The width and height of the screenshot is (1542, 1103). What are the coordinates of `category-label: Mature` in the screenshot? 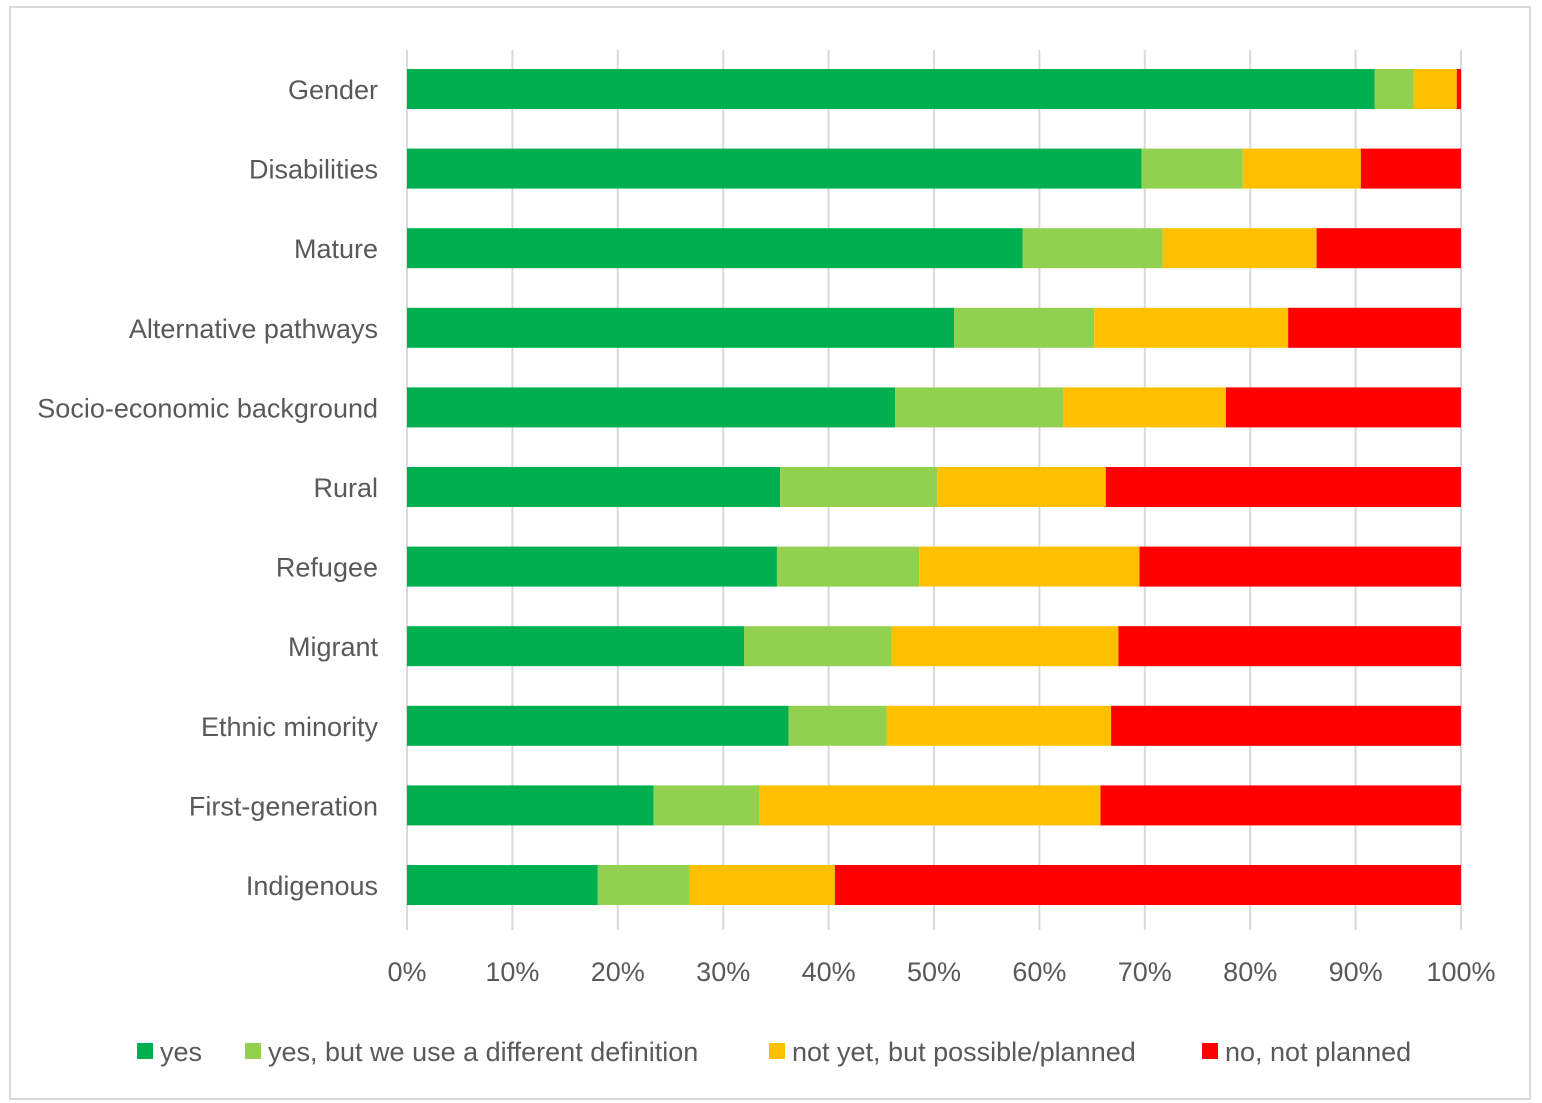 It's located at (336, 249).